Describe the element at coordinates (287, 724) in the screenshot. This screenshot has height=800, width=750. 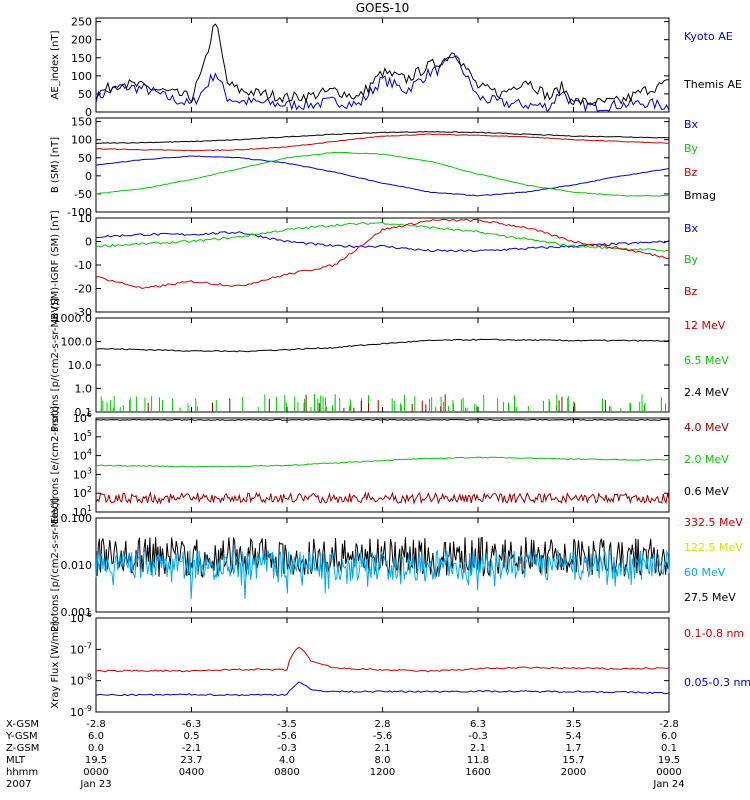
I see `ephemeris-value: -3.5` at that location.